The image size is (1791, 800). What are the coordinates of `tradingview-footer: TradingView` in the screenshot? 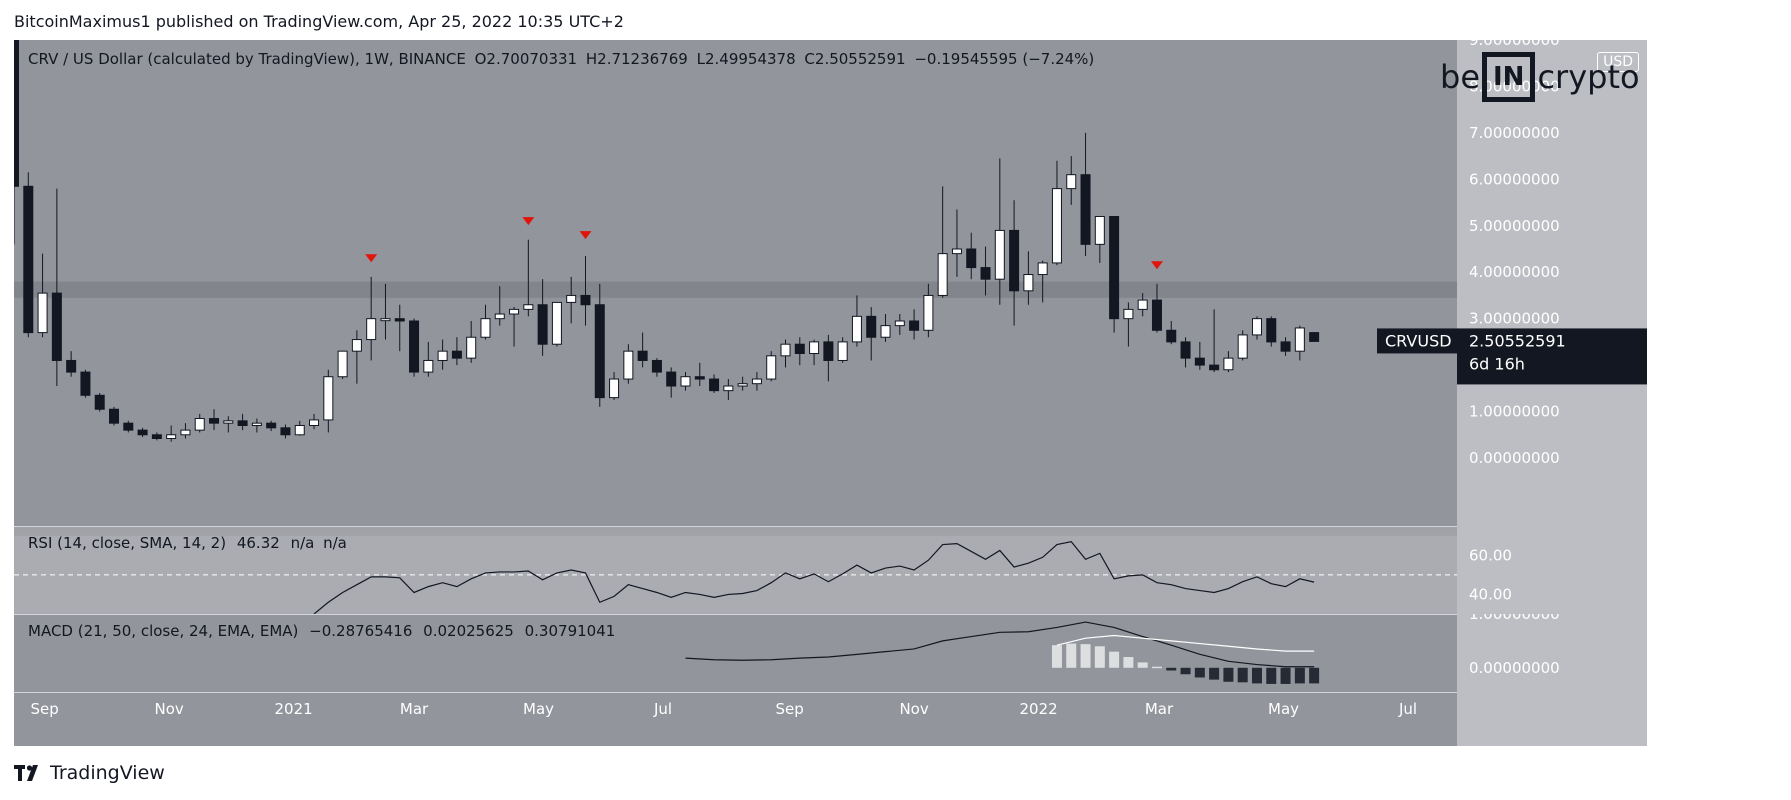 It's located at (89, 773).